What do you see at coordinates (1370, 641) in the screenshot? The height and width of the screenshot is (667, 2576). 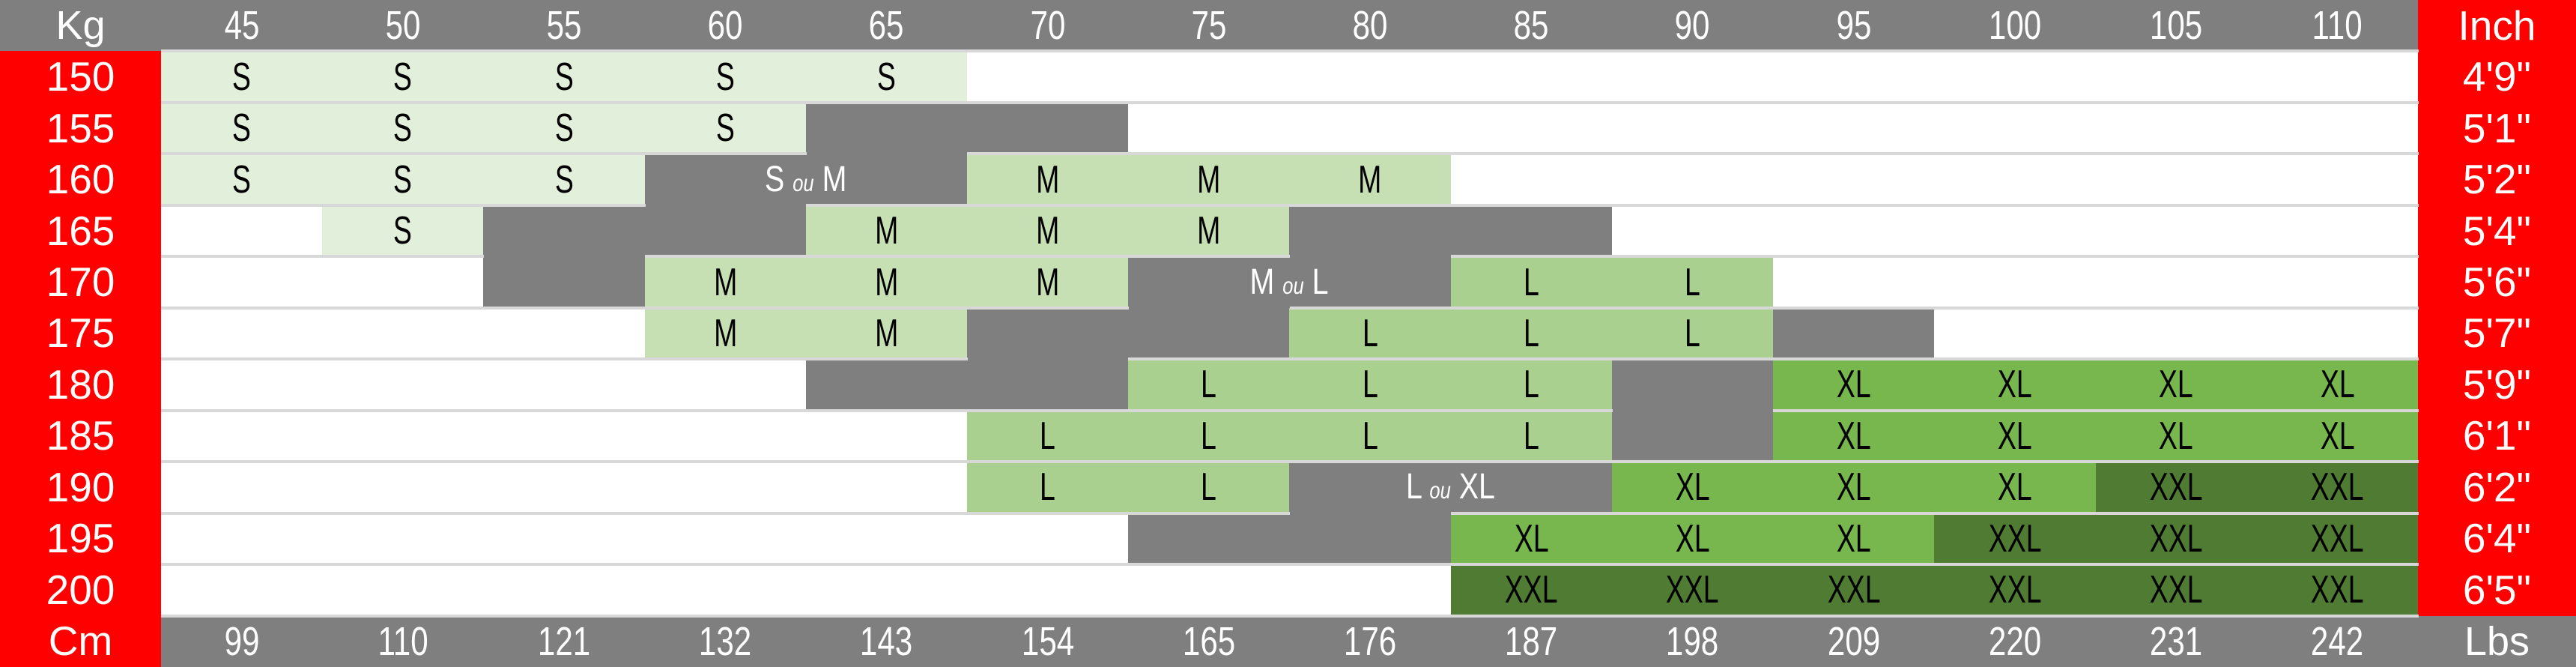 I see `weight-lbs-cell: 176` at bounding box center [1370, 641].